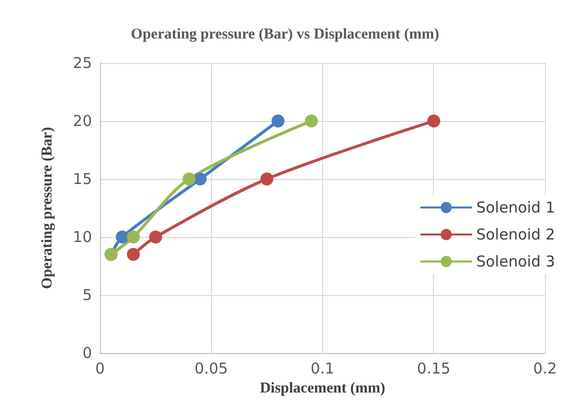 The image size is (570, 414). What do you see at coordinates (322, 369) in the screenshot?
I see `x-tick-label: 0.1` at bounding box center [322, 369].